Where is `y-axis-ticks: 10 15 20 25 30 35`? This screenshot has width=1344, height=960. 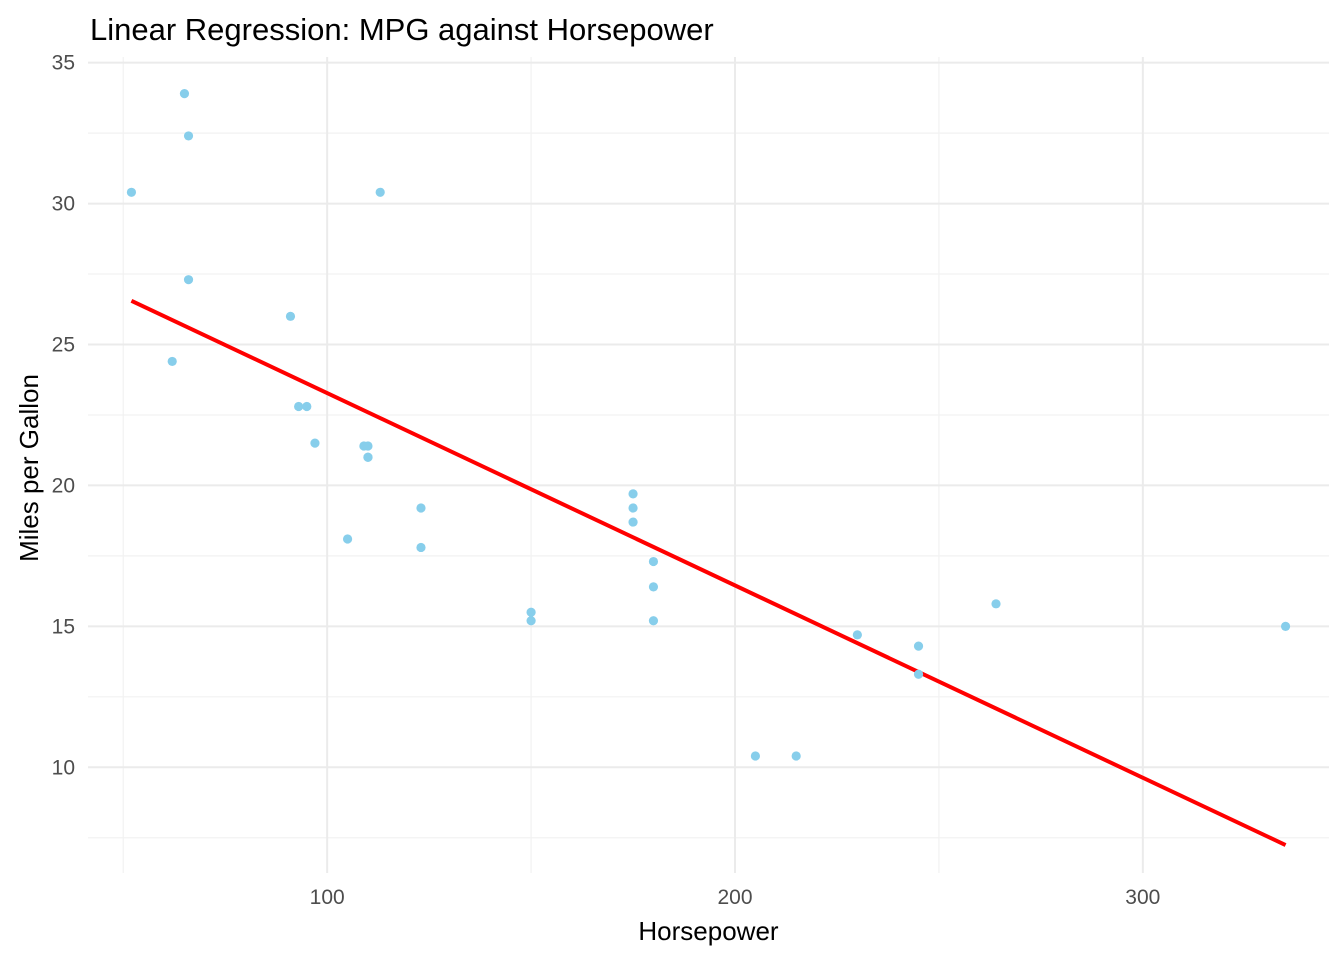 y-axis-ticks: 10 15 20 25 30 35 is located at coordinates (63, 416).